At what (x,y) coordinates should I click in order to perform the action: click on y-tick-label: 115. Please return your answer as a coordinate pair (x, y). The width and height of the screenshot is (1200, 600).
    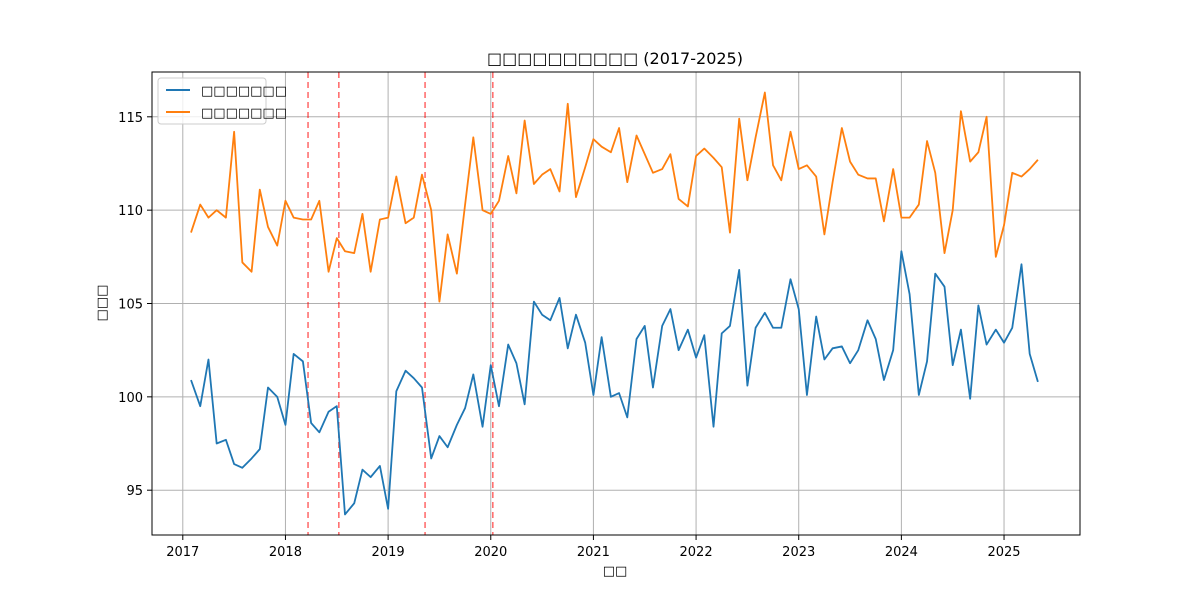
    Looking at the image, I should click on (130, 118).